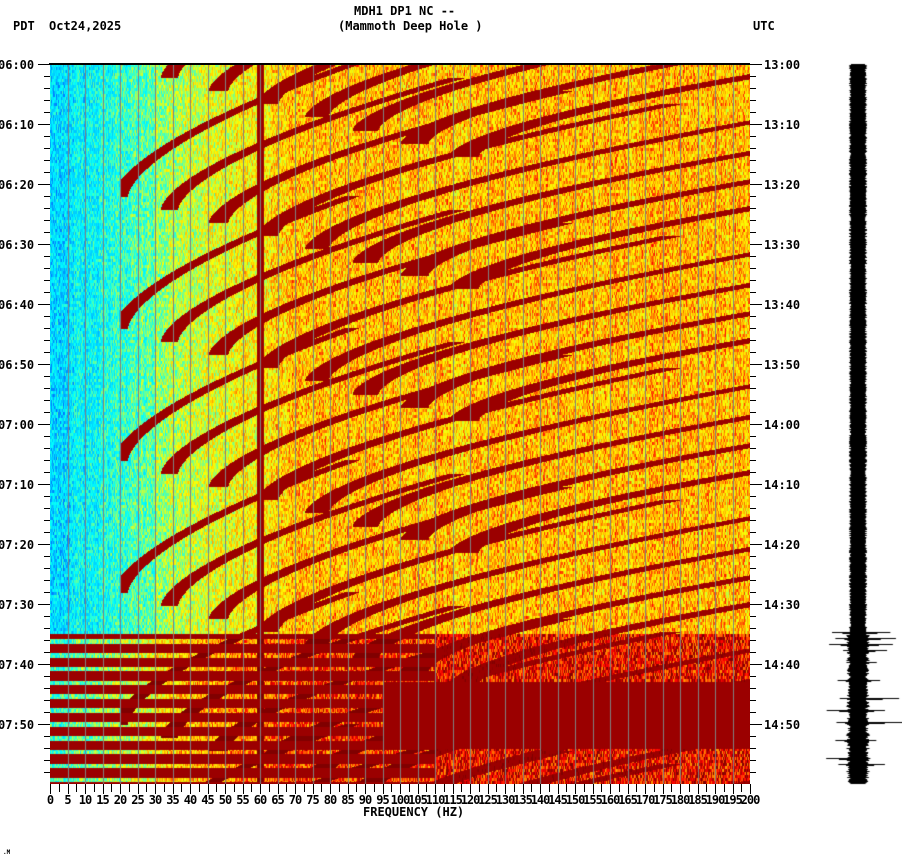 The image size is (902, 864). I want to click on x-tick-label: 130, so click(505, 800).